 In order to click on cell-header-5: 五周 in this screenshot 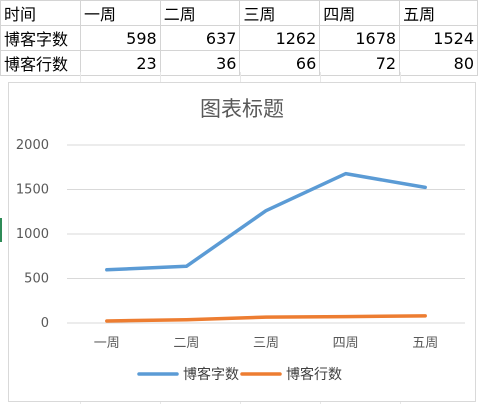, I will do `click(438, 13)`.